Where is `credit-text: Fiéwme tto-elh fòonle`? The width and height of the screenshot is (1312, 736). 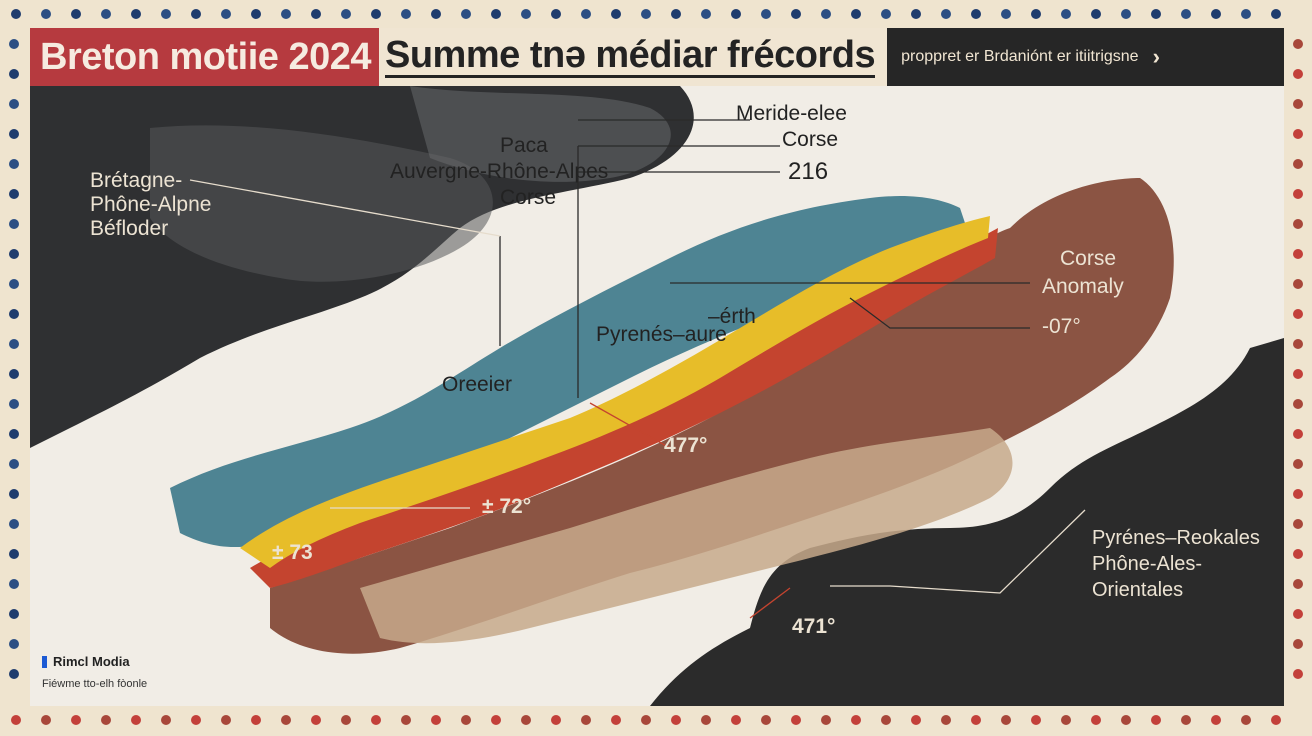
credit-text: Fiéwme tto-elh fòonle is located at coordinates (95, 684).